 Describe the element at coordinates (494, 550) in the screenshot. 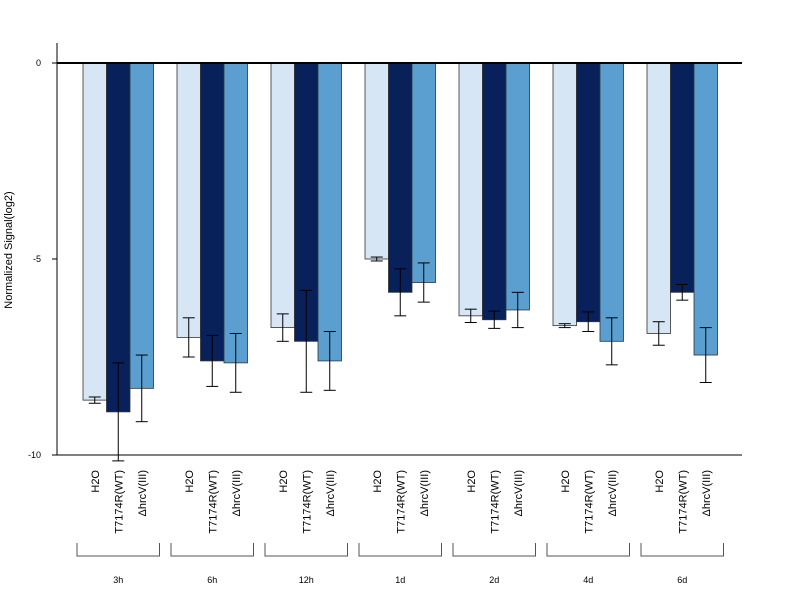

I see `group-bracket-2d` at that location.